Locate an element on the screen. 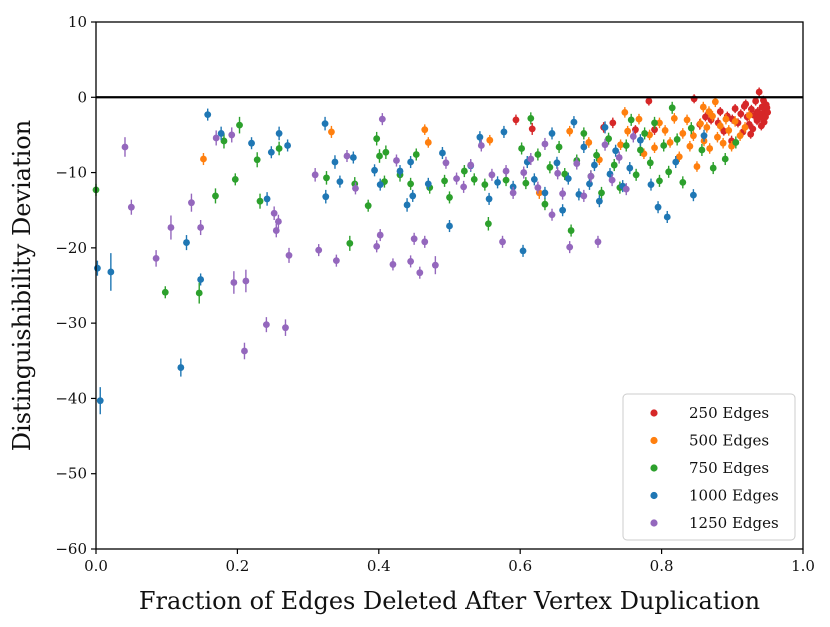 The image size is (830, 627). x-tick-label: 0.4 is located at coordinates (379, 566).